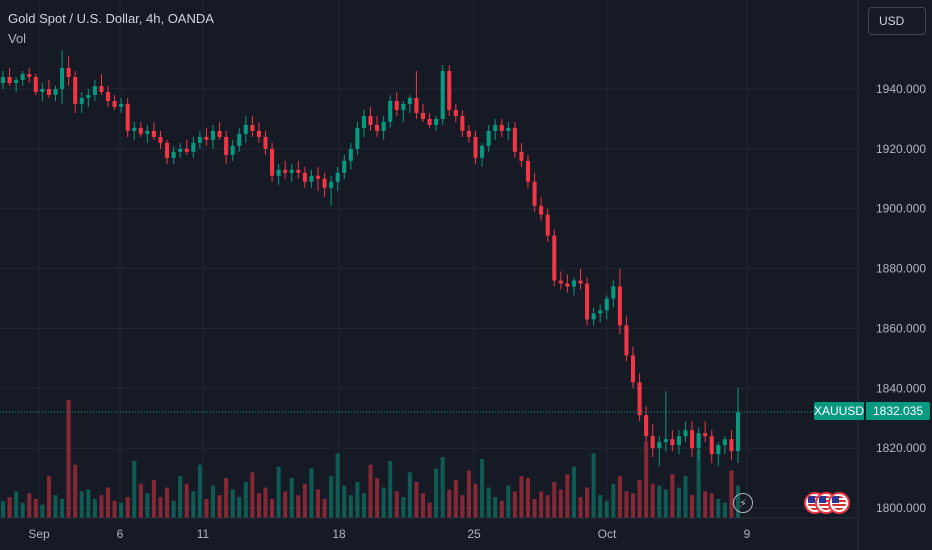 This screenshot has width=932, height=550. Describe the element at coordinates (897, 21) in the screenshot. I see `currency-button: USD` at that location.